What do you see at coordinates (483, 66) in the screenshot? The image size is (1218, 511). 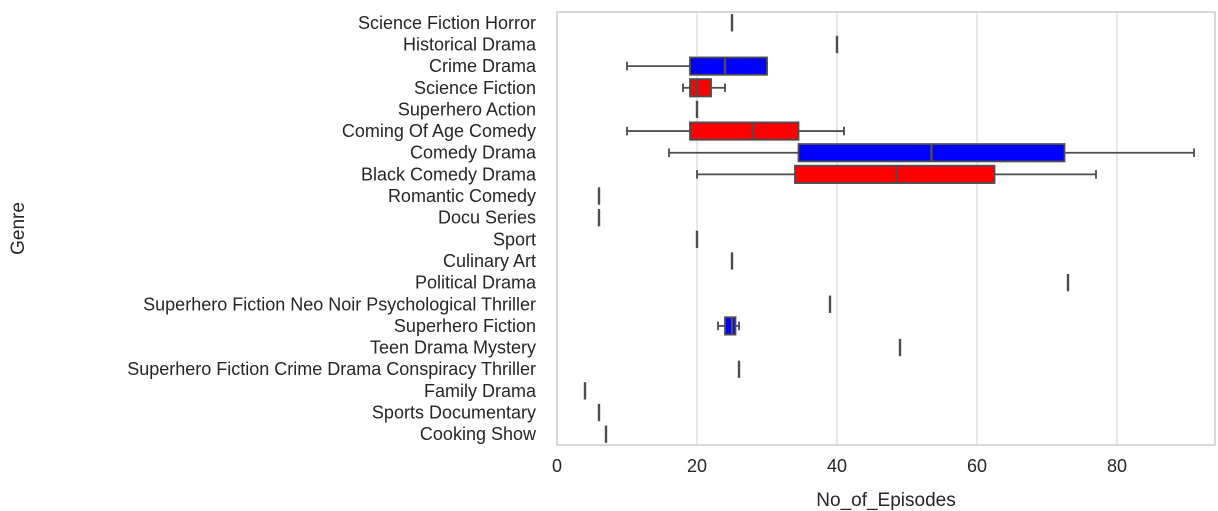 I see `y-tick-label: Crime Drama` at bounding box center [483, 66].